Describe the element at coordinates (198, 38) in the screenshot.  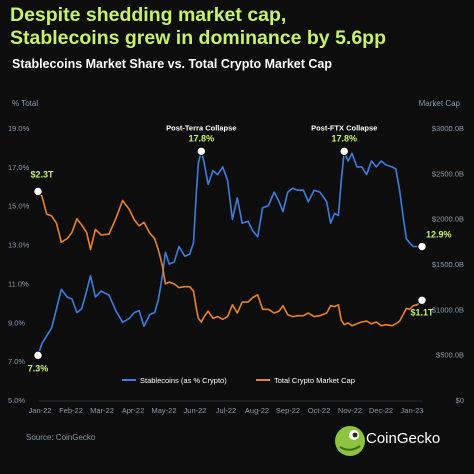
I see `chart-title-line-2: Stablecoins grew in dominance by 5.6pp` at that location.